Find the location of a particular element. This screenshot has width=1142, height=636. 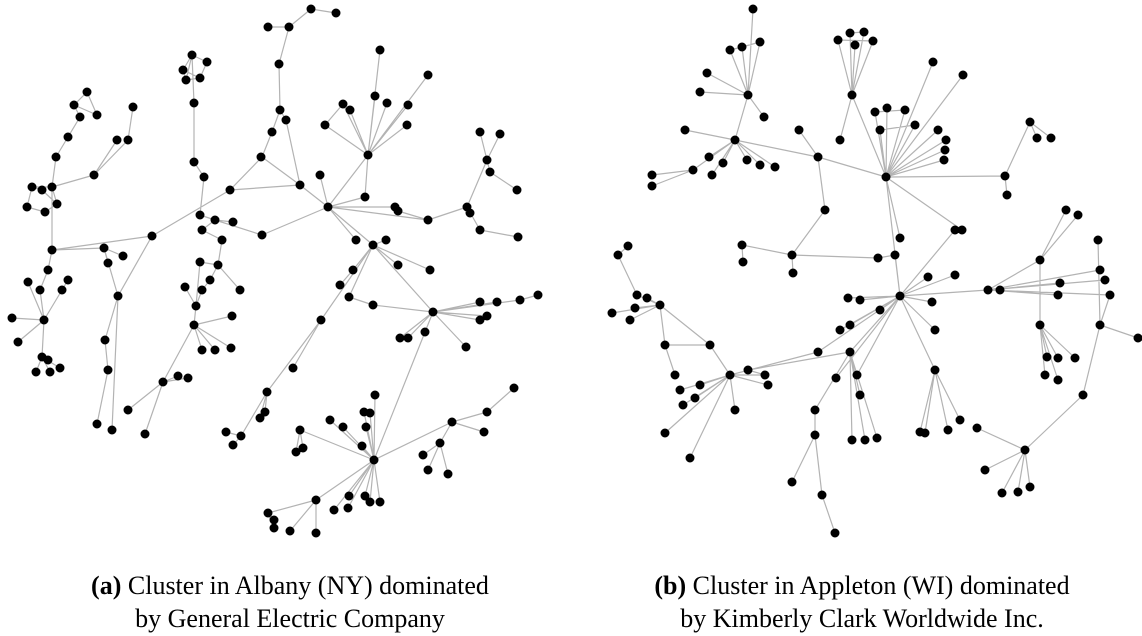

caption-a-line-1: (a) Cluster in Albany (NY) dominated is located at coordinates (290, 585).